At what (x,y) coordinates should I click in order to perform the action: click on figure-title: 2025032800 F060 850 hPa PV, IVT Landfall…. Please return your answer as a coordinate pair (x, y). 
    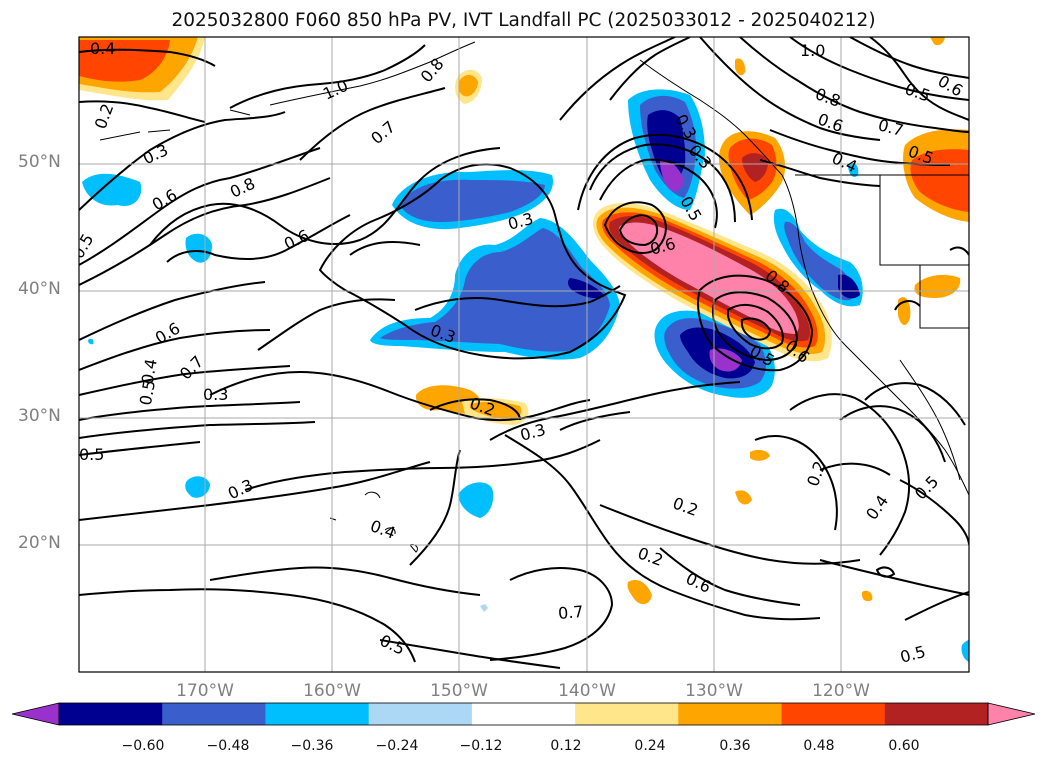
    Looking at the image, I should click on (523, 20).